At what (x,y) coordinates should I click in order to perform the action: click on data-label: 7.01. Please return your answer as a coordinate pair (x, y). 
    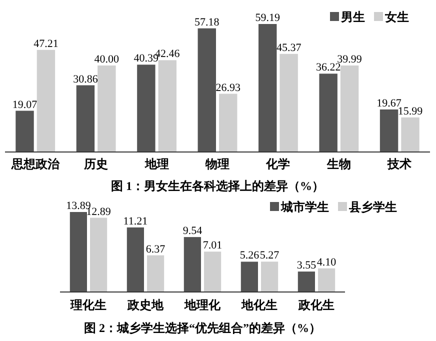
    Looking at the image, I should click on (212, 246).